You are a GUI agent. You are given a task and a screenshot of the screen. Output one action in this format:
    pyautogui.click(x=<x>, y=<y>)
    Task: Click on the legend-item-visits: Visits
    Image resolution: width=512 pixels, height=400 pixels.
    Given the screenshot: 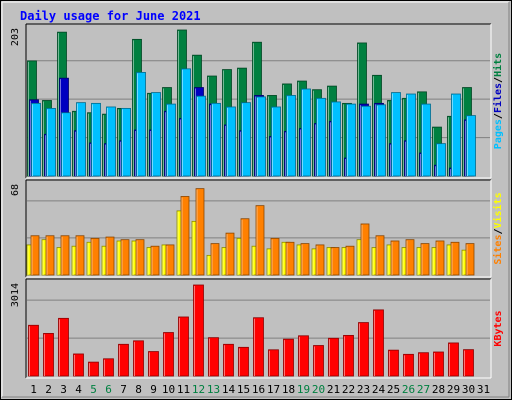 What is the action you would take?
    pyautogui.click(x=498, y=210)
    